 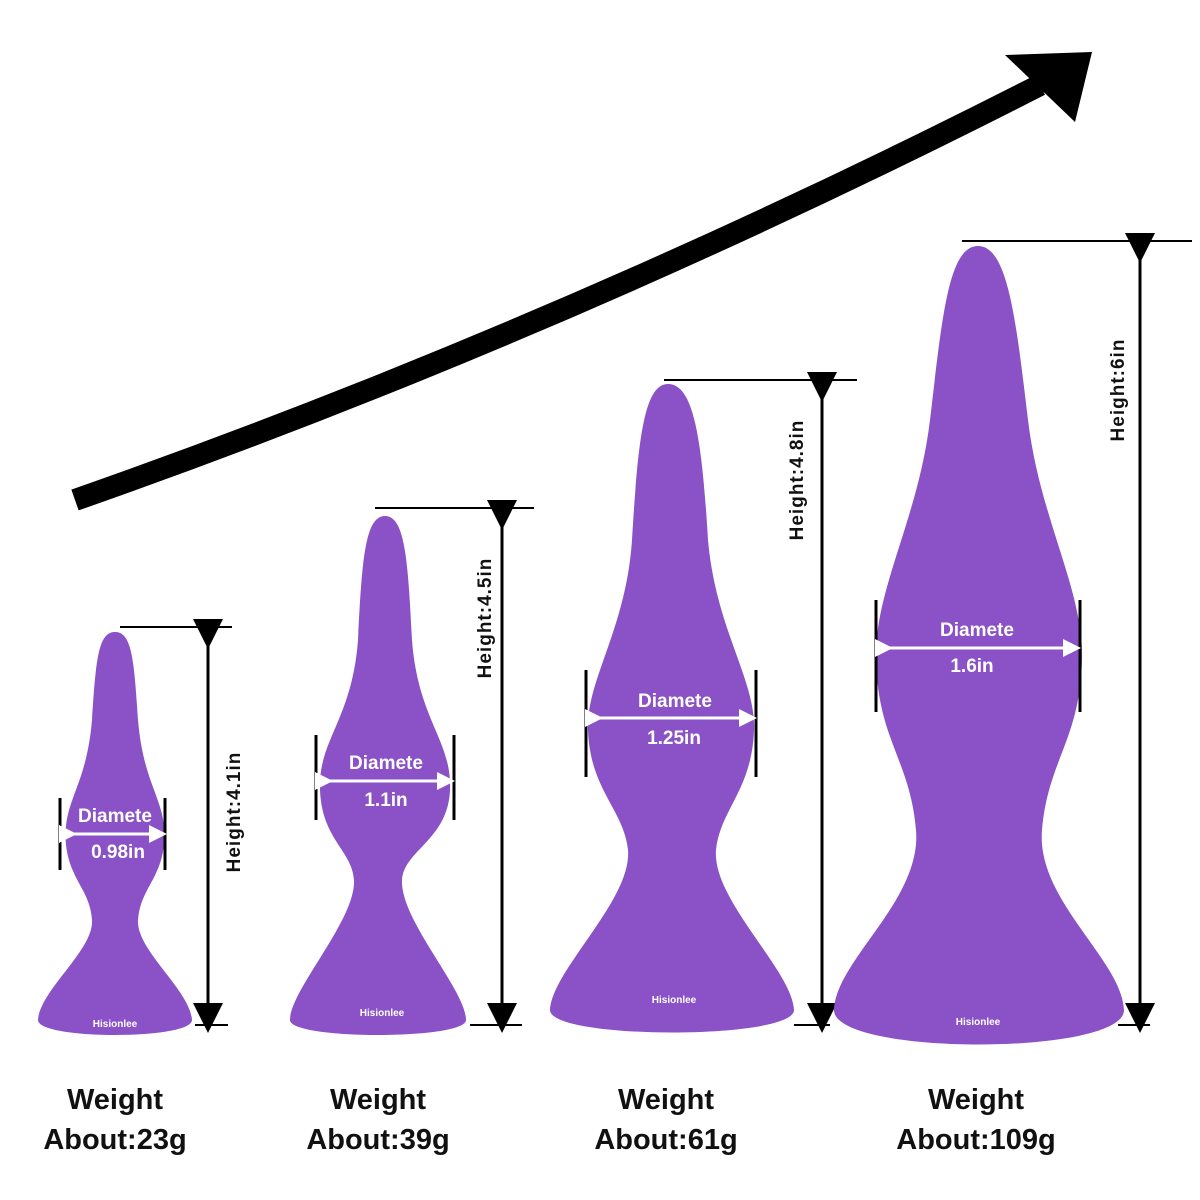 I want to click on weight-block-4: Weight About:109g, so click(x=976, y=1120).